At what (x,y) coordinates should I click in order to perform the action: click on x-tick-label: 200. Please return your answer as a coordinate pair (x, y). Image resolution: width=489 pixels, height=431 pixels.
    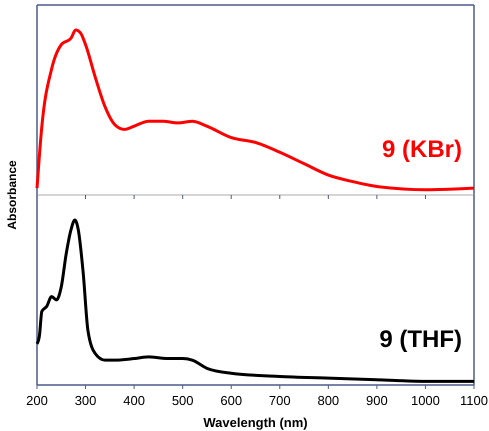
    Looking at the image, I should click on (37, 400).